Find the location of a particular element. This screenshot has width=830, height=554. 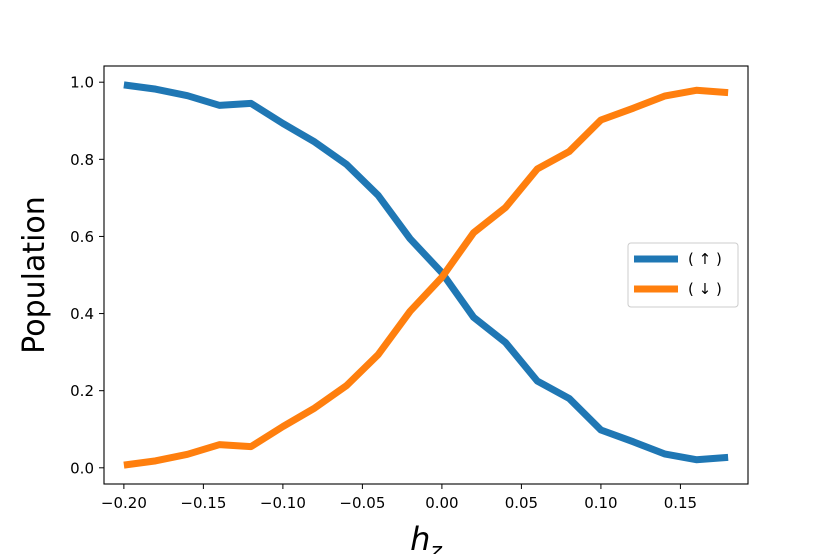

x-tick-label: 0.00 is located at coordinates (441, 503).